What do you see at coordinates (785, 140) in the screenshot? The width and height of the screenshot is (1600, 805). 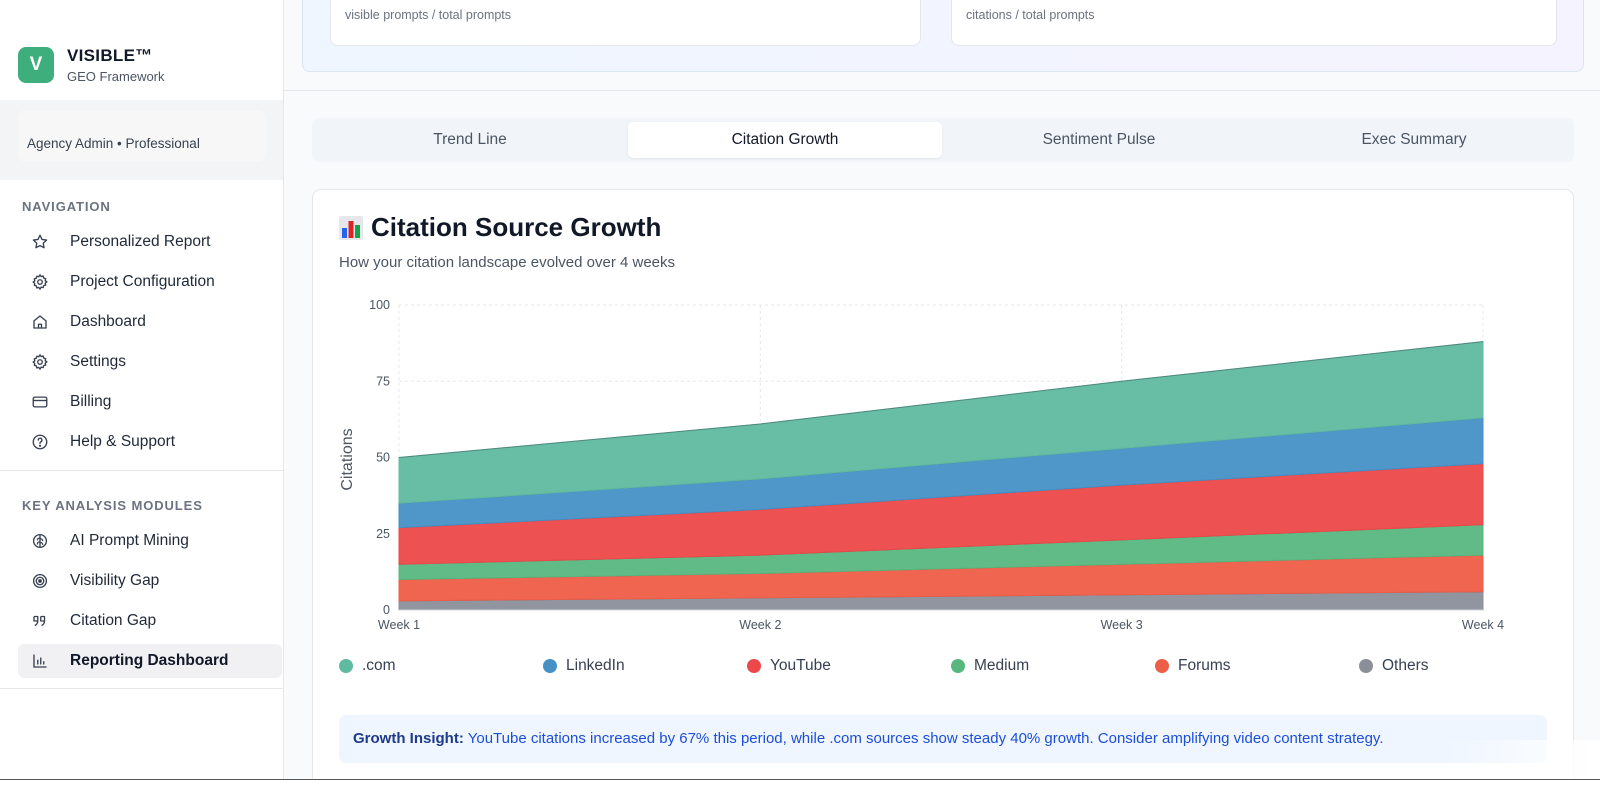 I see `tab-citation-growth: Citation Growth` at bounding box center [785, 140].